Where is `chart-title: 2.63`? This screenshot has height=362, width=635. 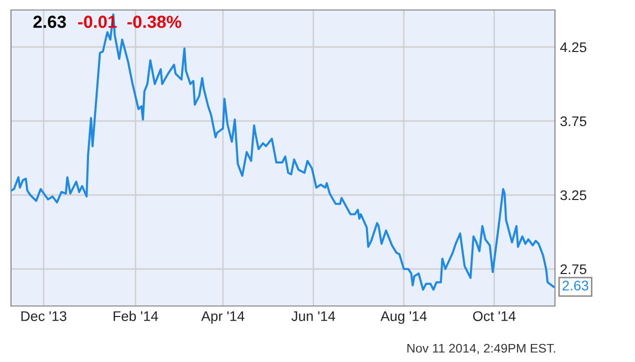 chart-title: 2.63 is located at coordinates (49, 22).